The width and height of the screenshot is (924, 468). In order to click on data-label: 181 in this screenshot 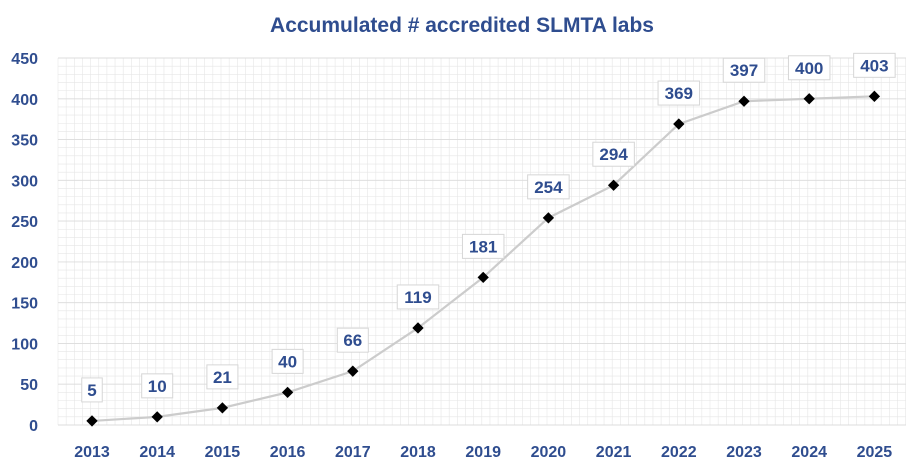, I will do `click(483, 246)`.